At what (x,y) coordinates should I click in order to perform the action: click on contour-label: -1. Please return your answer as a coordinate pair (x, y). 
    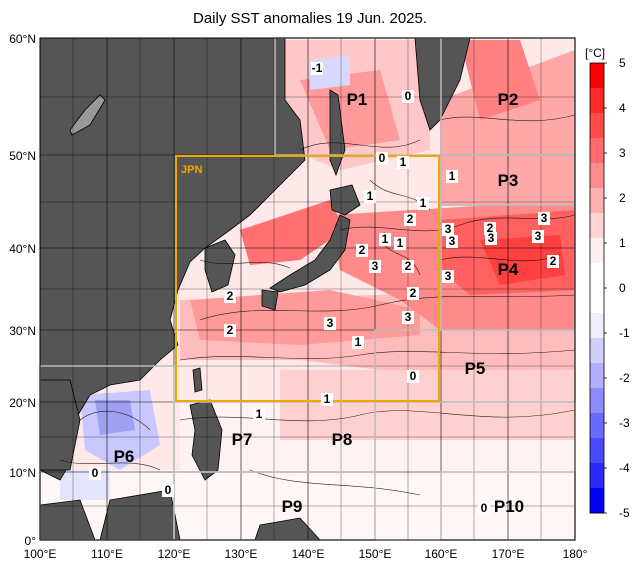
    Looking at the image, I should click on (317, 68).